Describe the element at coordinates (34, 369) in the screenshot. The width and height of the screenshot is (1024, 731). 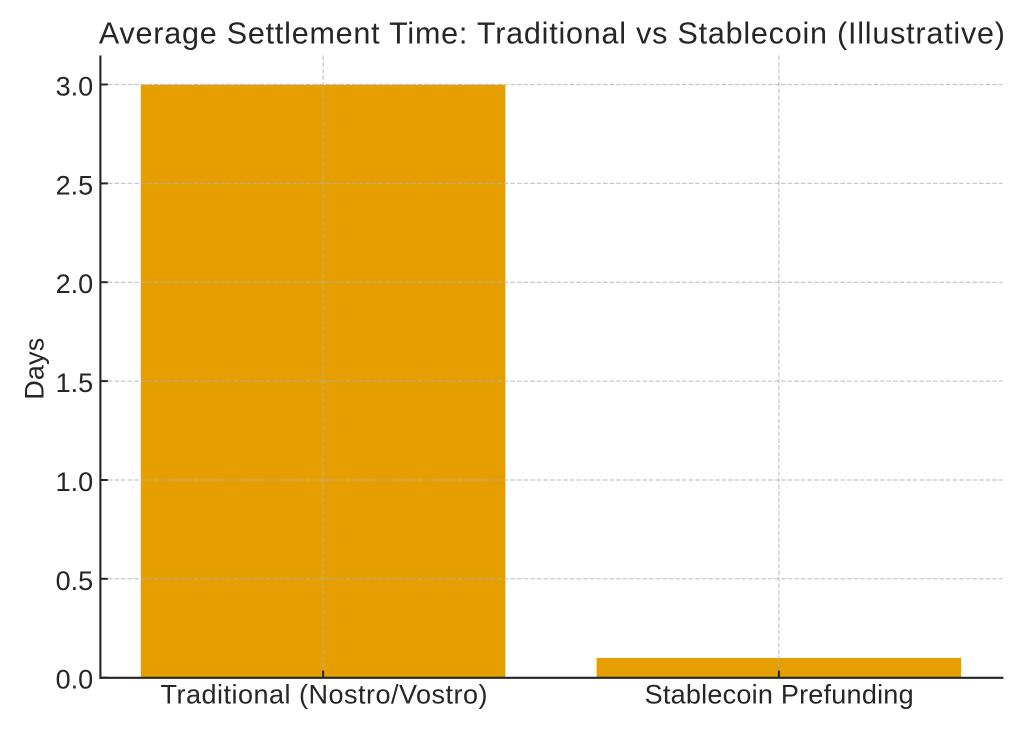
I see `svg-text: Days` at that location.